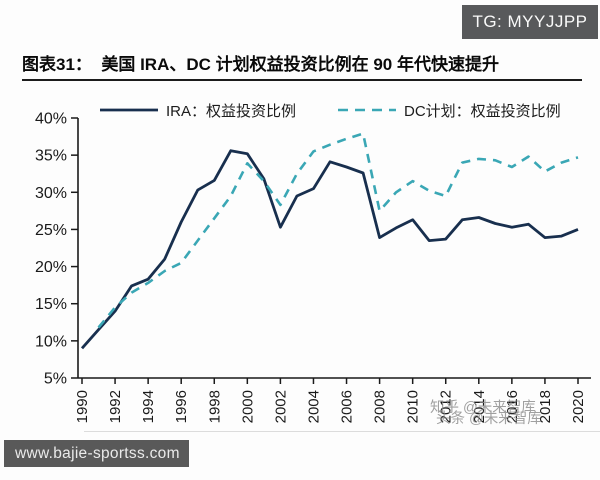 This screenshot has height=480, width=600. I want to click on x-tick-label: 2012, so click(446, 406).